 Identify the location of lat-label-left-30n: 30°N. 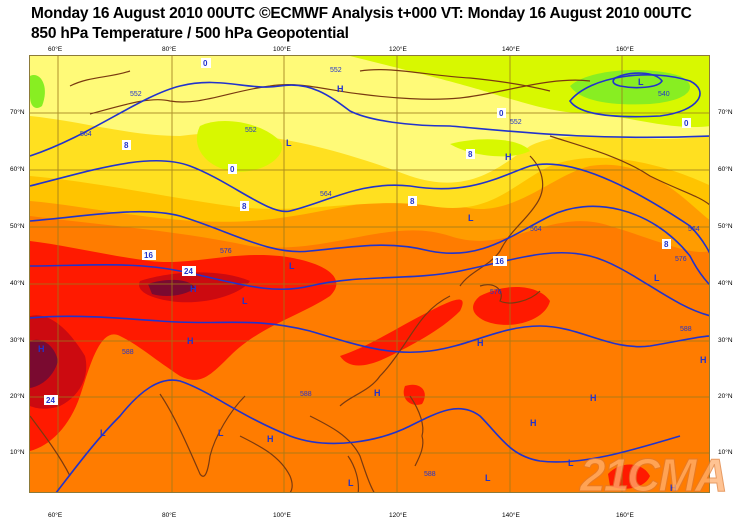
(17, 340).